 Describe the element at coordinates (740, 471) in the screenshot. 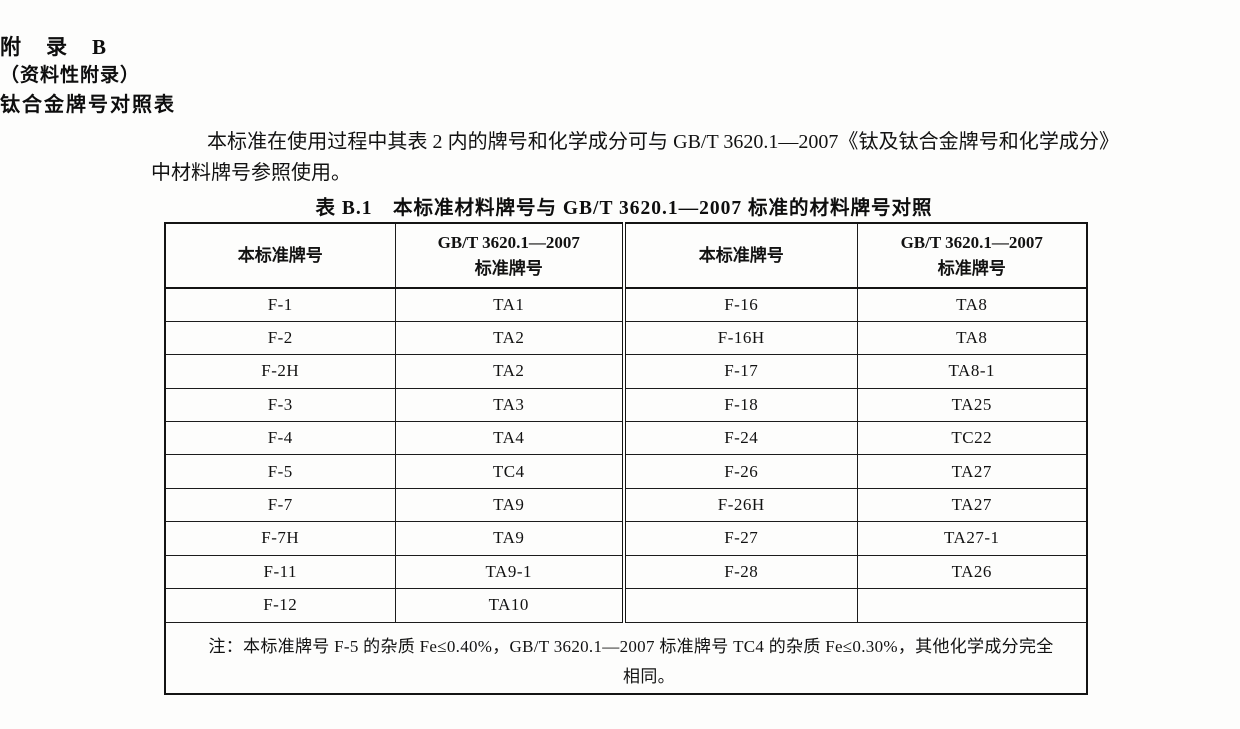

I see `grade-cell: F-26` at that location.